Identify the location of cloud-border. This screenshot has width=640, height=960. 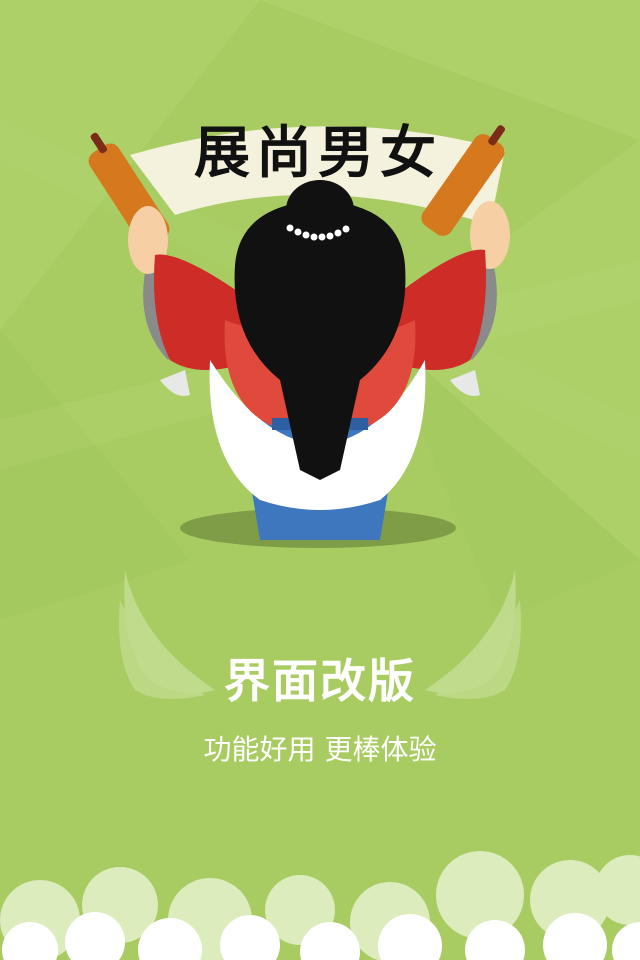
(320, 905).